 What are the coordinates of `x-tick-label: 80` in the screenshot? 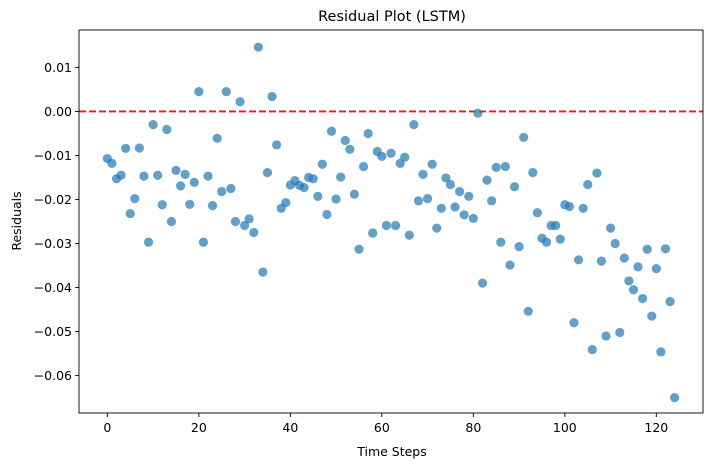 It's located at (473, 427).